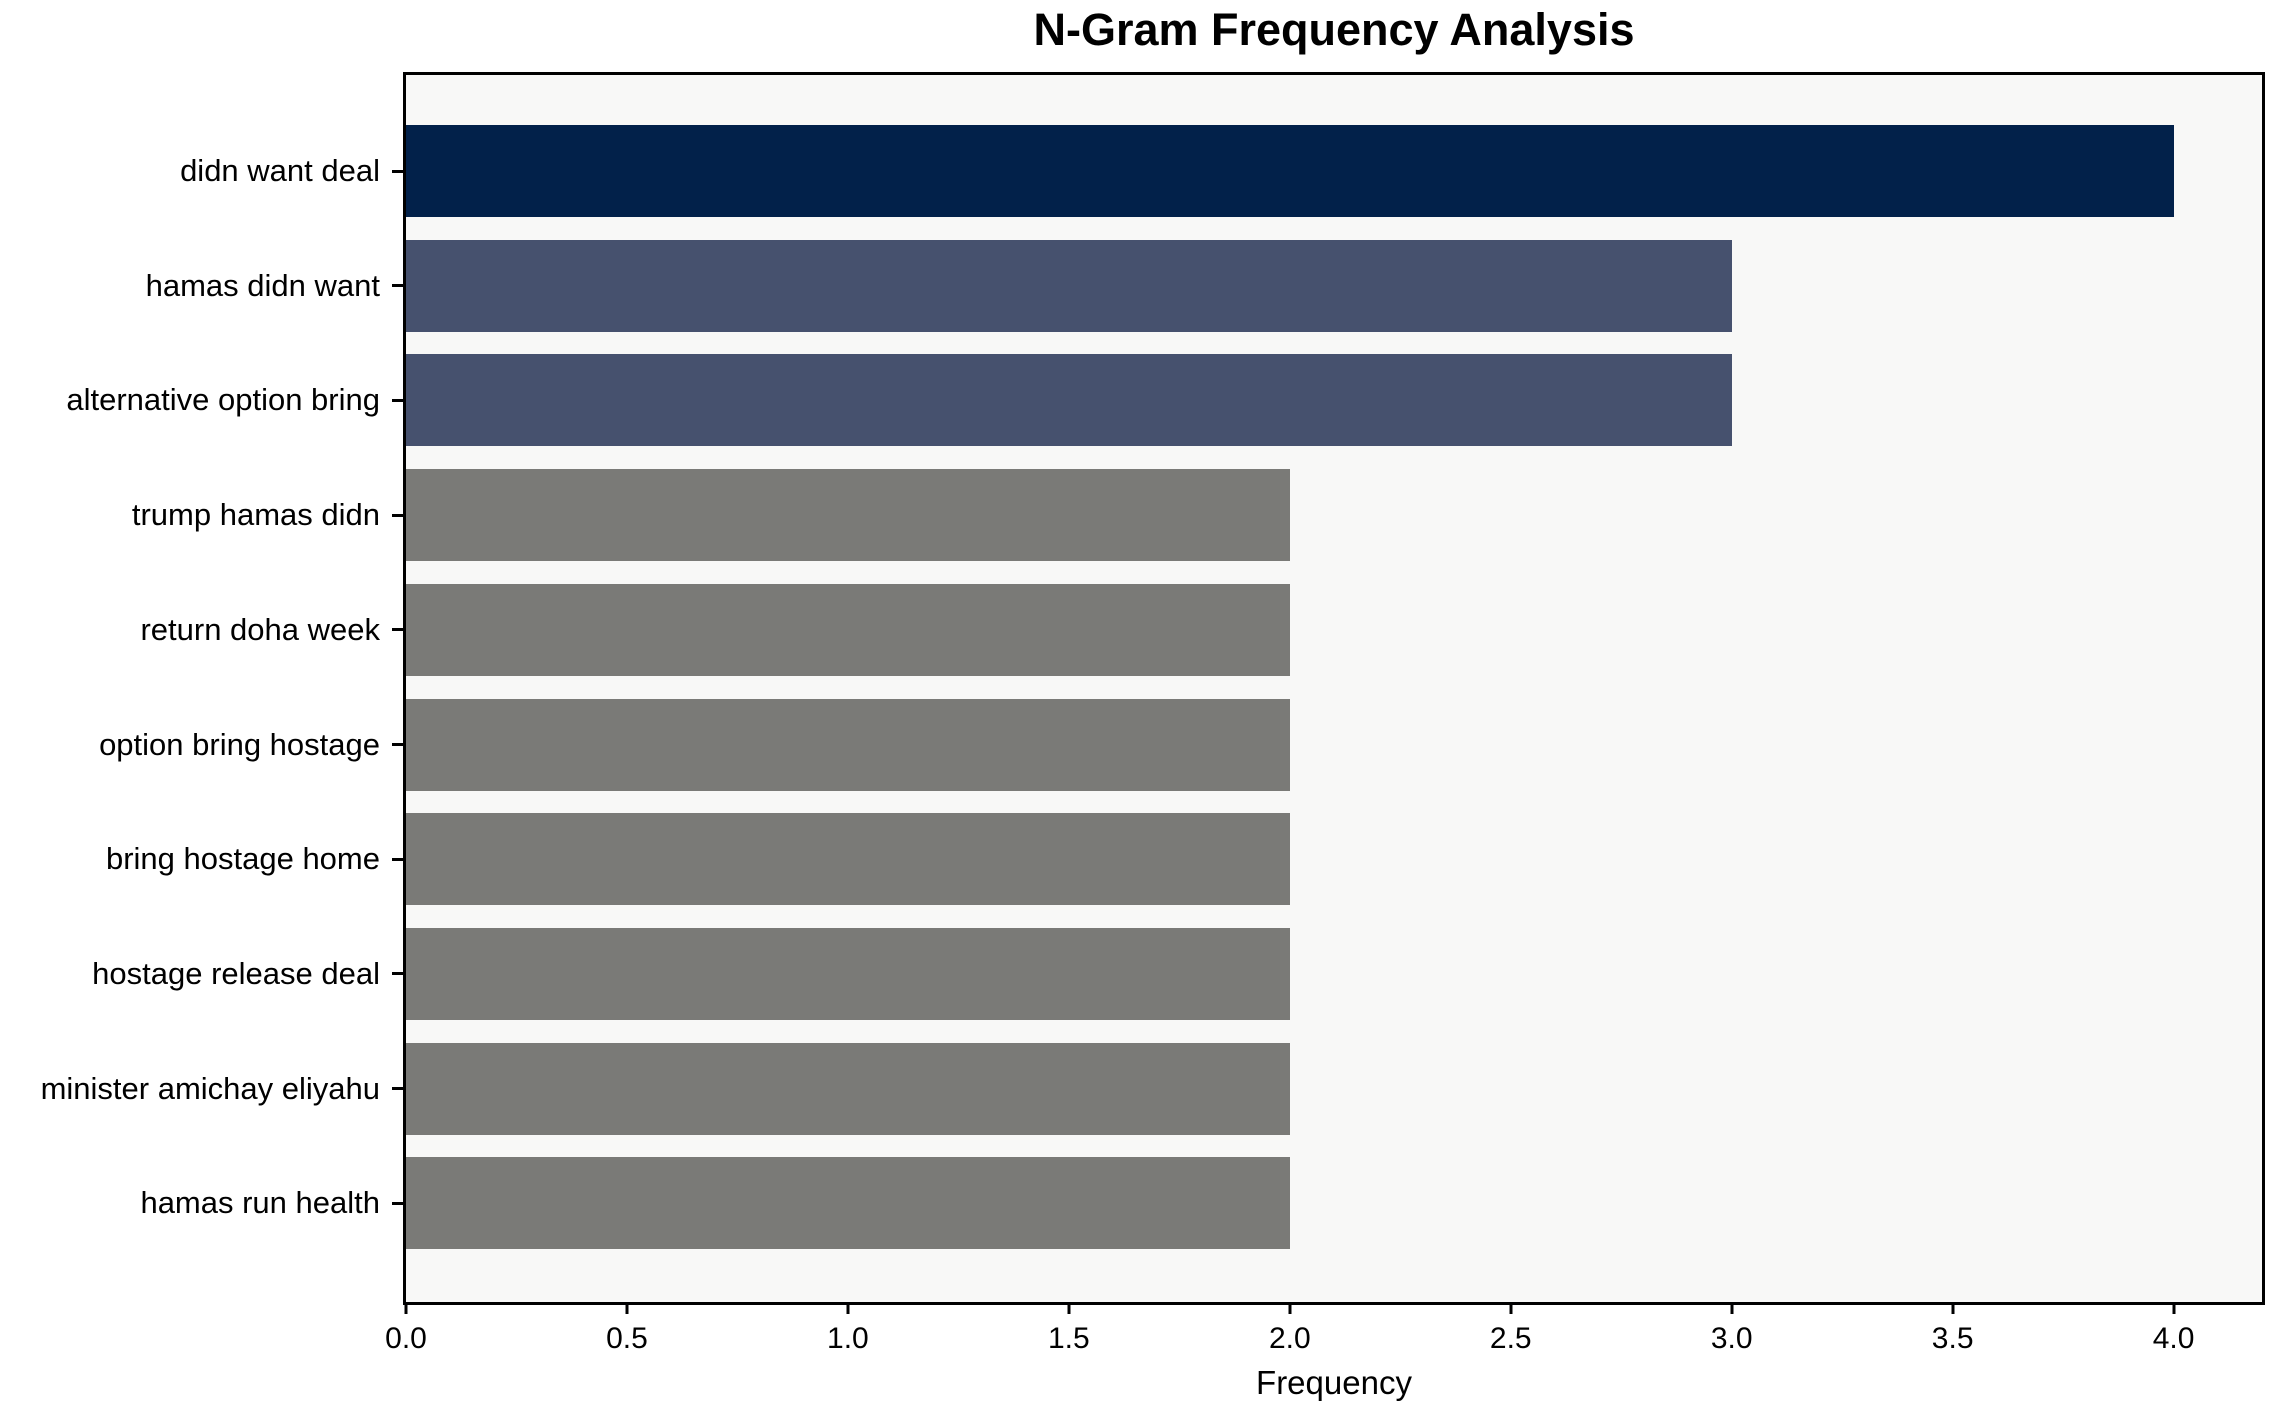 The height and width of the screenshot is (1414, 2284). Describe the element at coordinates (280, 170) in the screenshot. I see `y-tick-label: didn want deal` at that location.